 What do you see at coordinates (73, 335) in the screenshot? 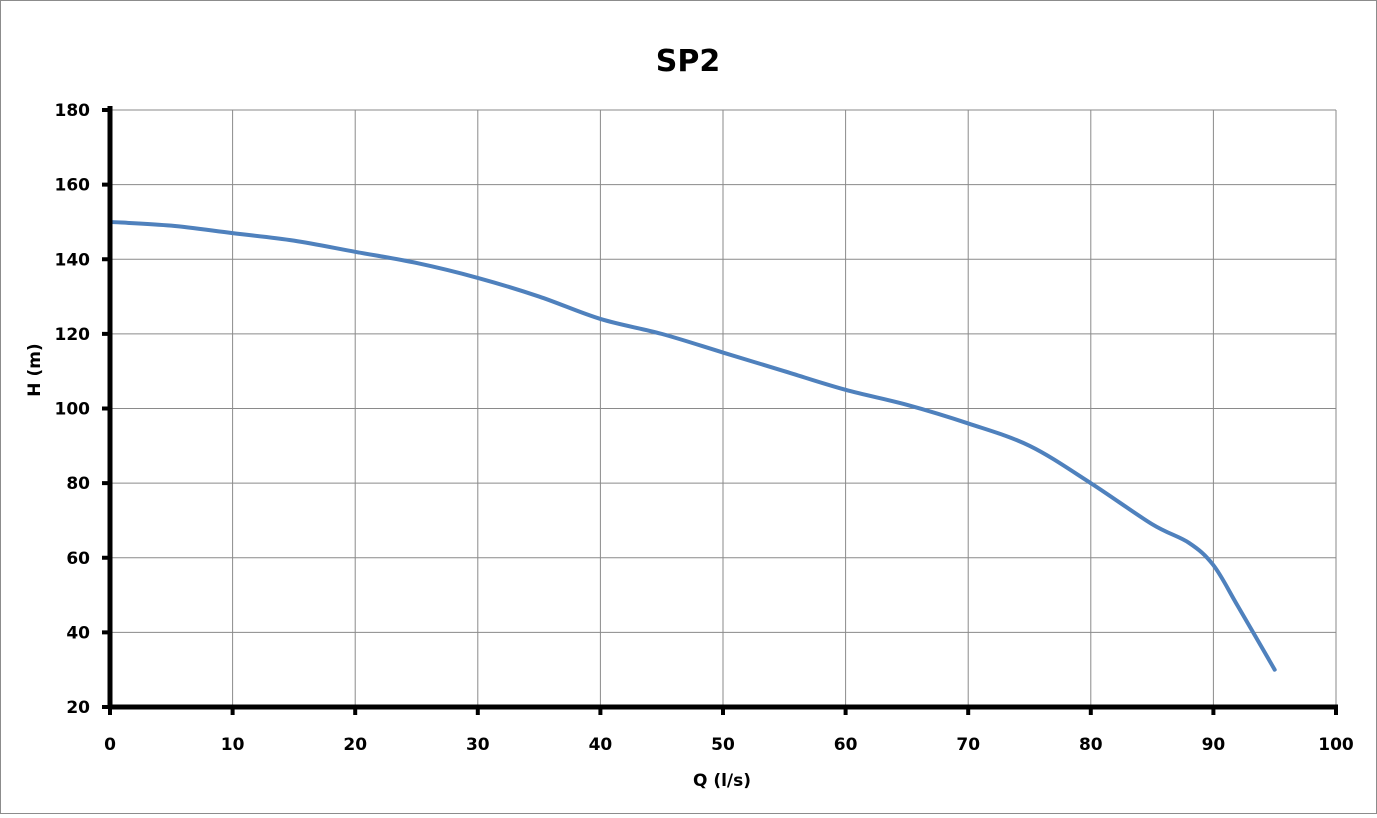
I see `y-tick-label: 120` at bounding box center [73, 335].